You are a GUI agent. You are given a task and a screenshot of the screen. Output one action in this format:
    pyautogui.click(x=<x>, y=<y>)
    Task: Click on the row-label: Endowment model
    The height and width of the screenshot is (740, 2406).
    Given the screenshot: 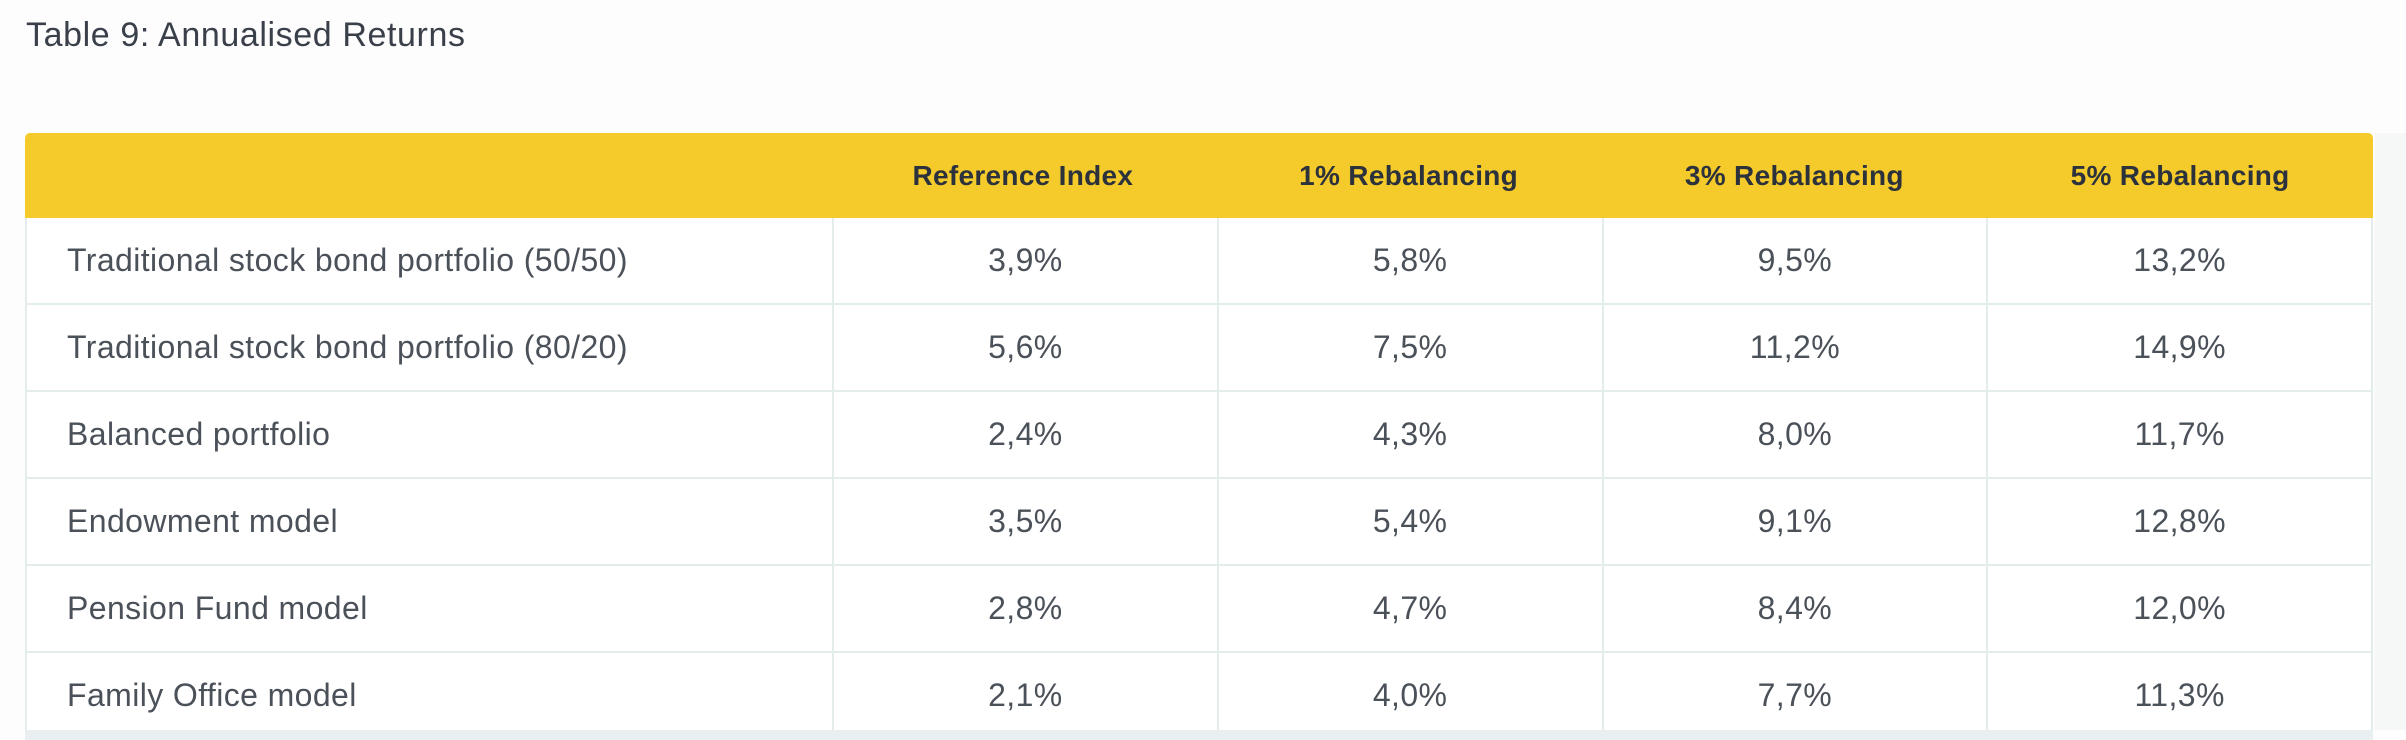 What is the action you would take?
    pyautogui.click(x=203, y=521)
    